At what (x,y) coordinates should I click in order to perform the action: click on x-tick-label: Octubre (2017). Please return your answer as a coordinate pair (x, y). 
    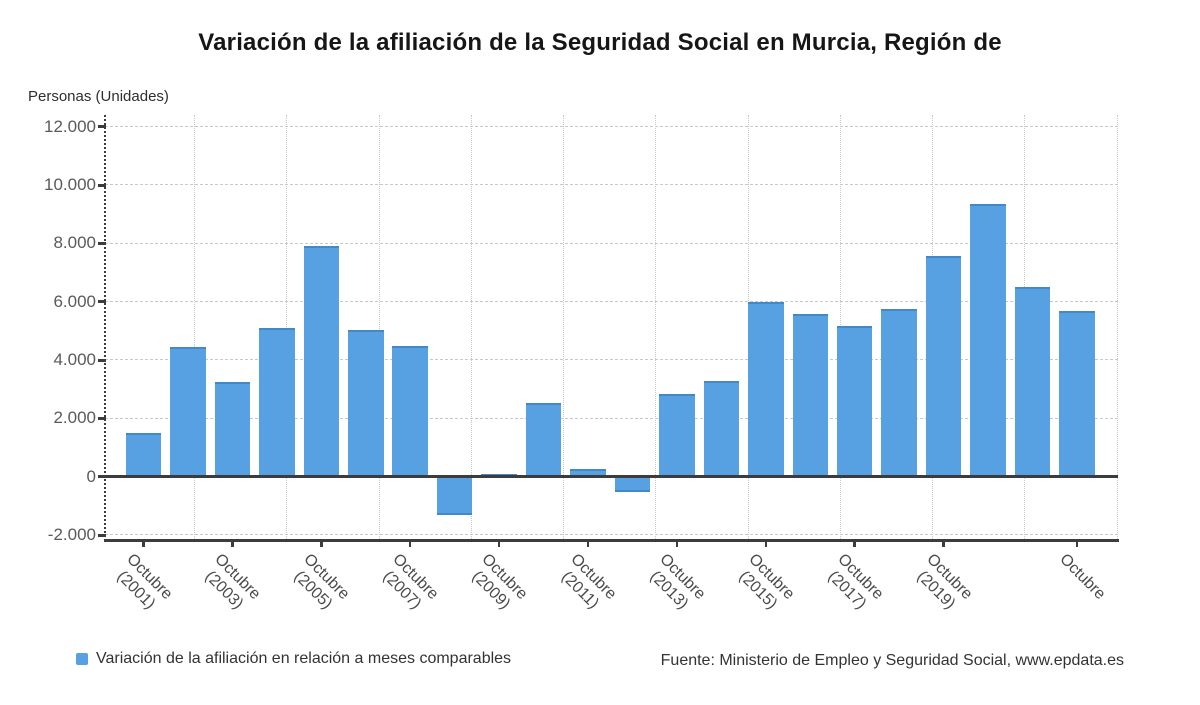
    Looking at the image, I should click on (853, 583).